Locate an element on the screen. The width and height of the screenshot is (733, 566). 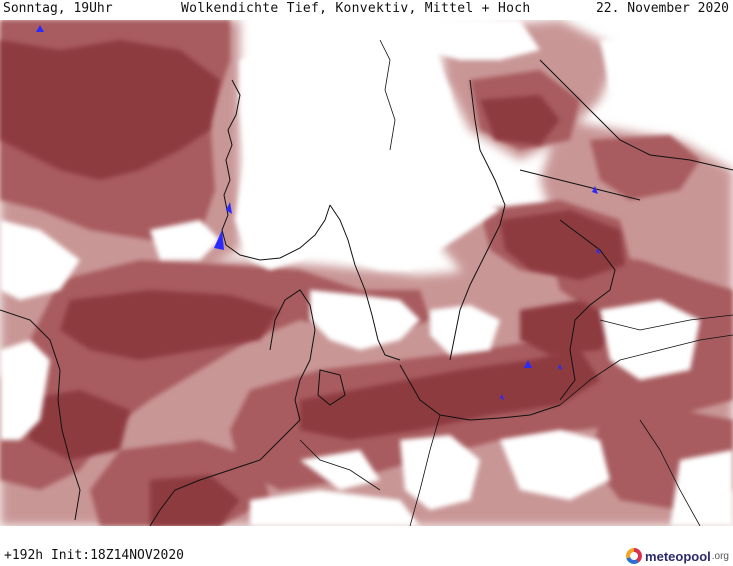
model-run-info: +192h Init:18Z14NOV2020 is located at coordinates (94, 555).